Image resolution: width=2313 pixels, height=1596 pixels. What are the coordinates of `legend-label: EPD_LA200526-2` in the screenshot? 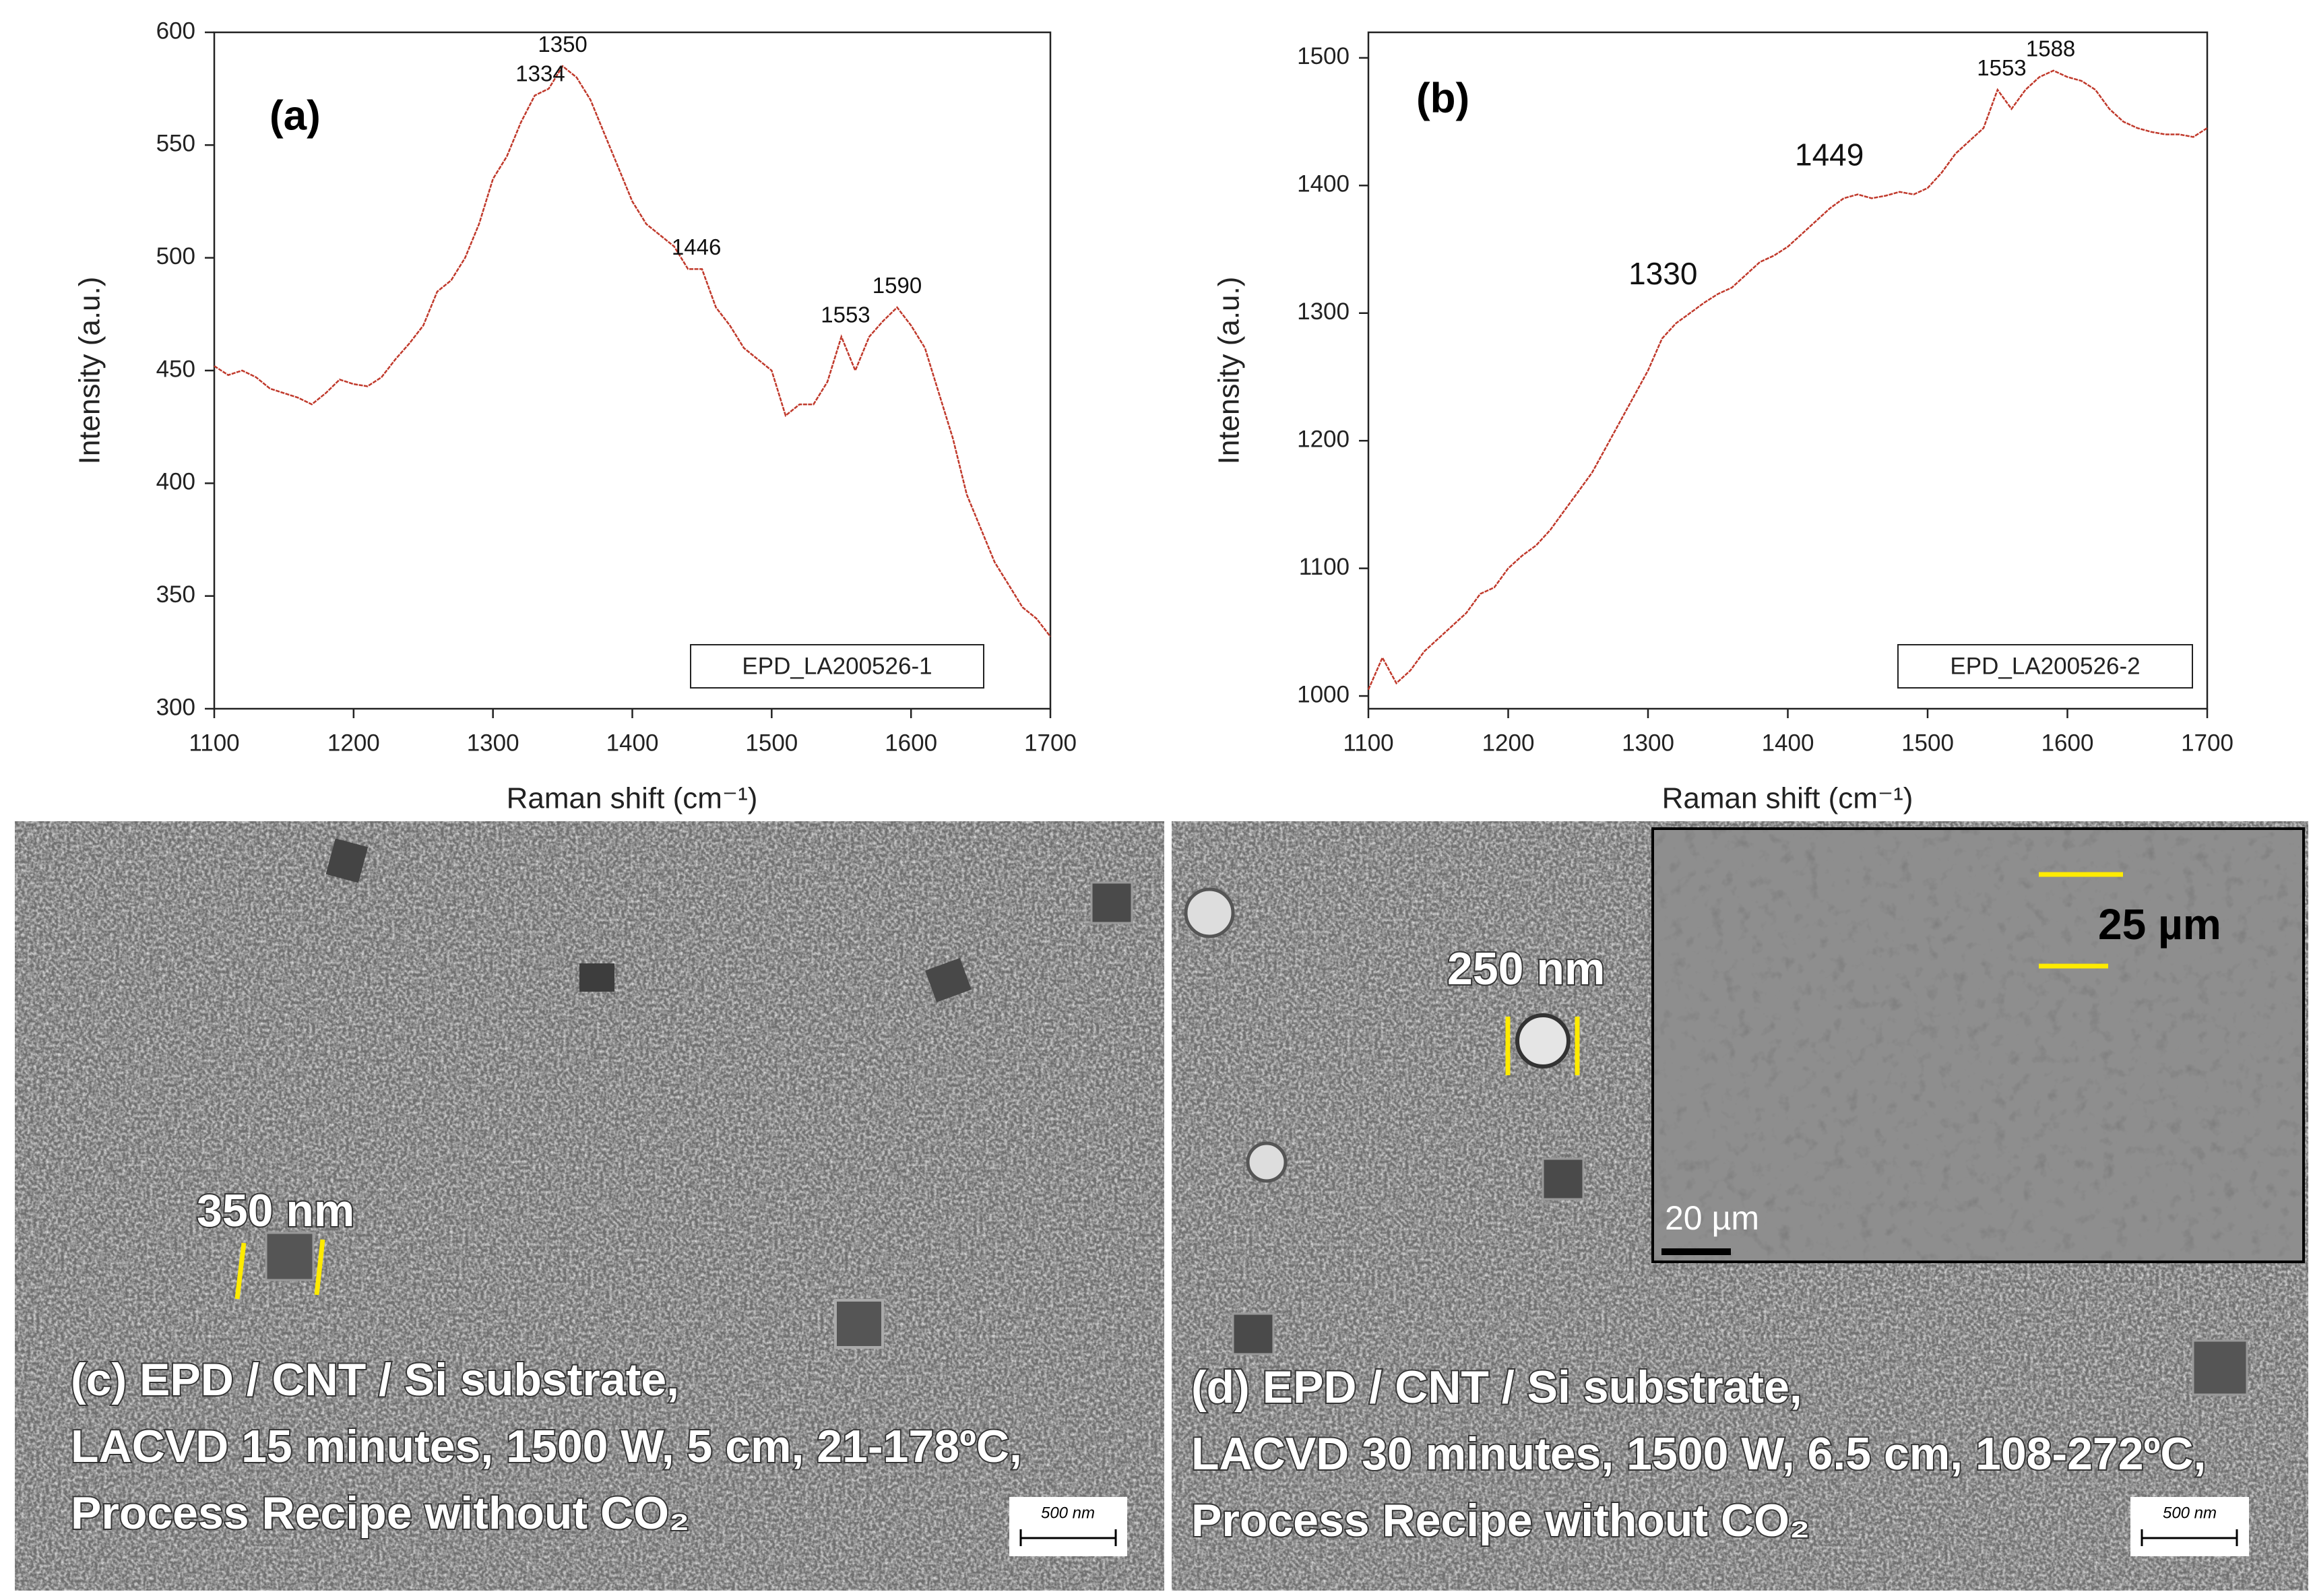 It's located at (2045, 666).